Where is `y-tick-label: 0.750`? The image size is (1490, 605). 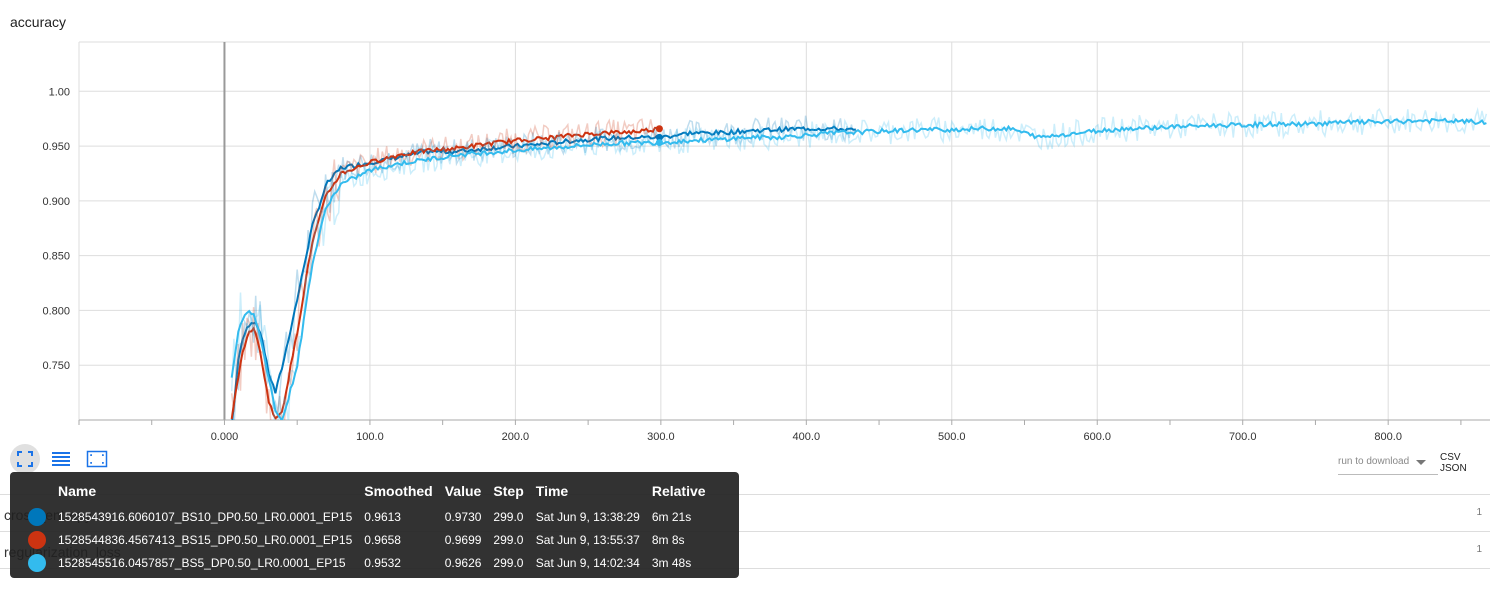 y-tick-label: 0.750 is located at coordinates (56, 366).